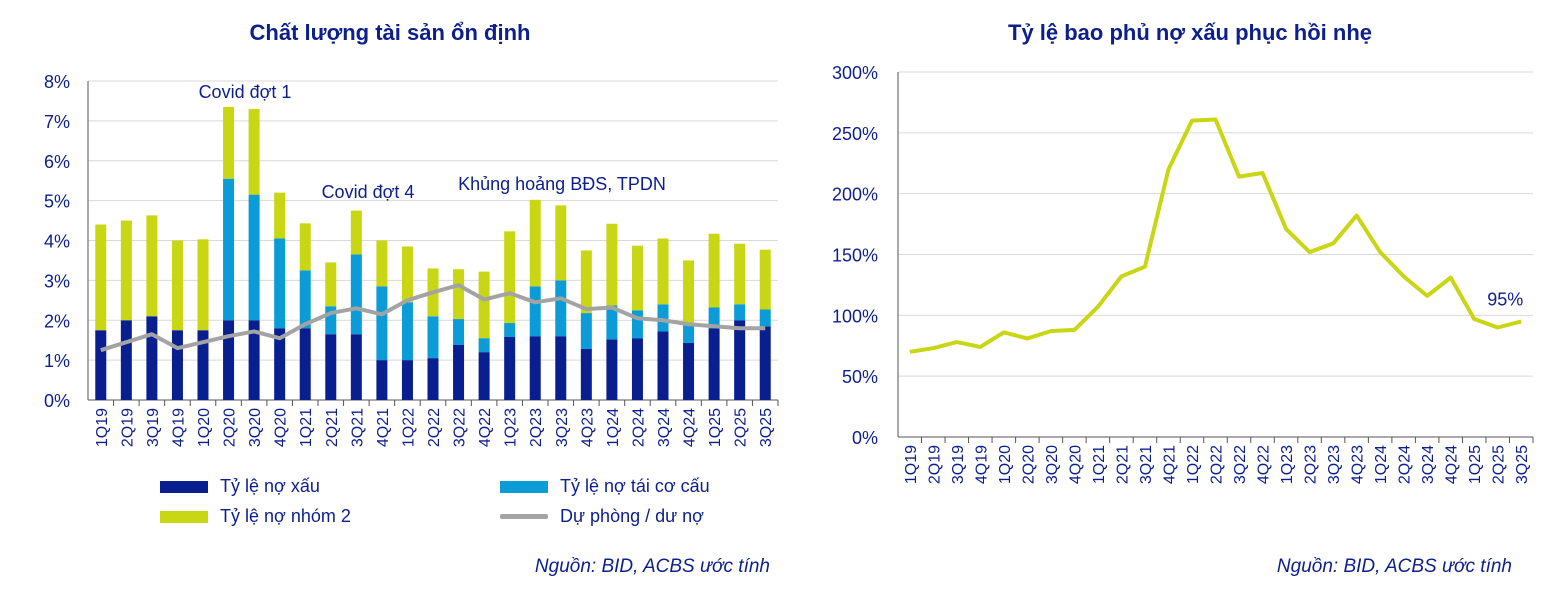  I want to click on y-tick-label: 250%, so click(855, 134).